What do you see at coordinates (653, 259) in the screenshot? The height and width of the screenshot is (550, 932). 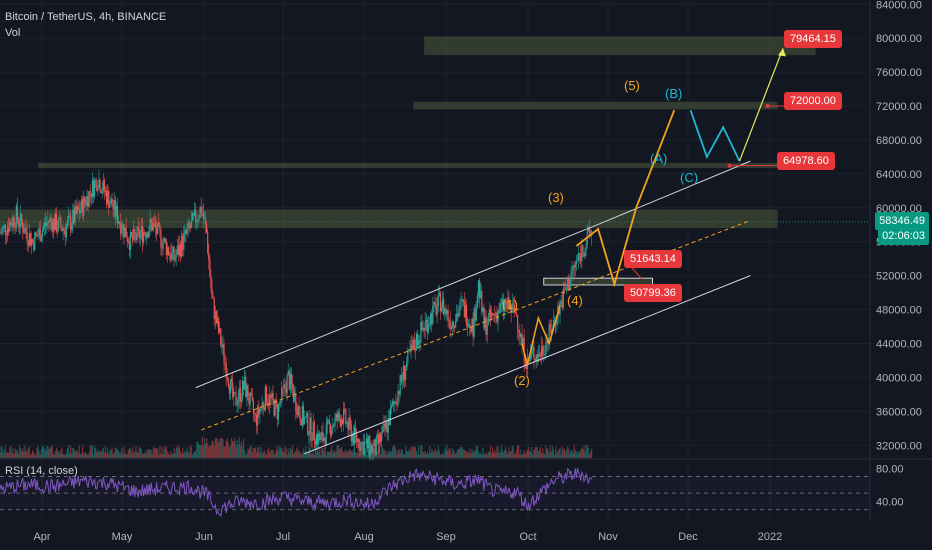 I see `level-51643: 51643.14` at bounding box center [653, 259].